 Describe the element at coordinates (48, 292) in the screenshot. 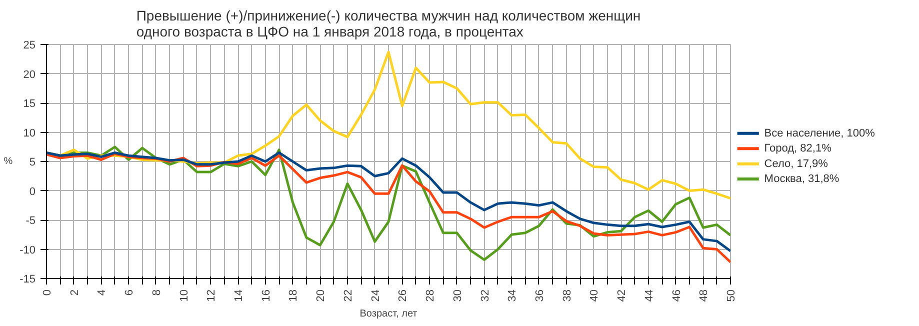

I see `x-tick-label: 0` at that location.